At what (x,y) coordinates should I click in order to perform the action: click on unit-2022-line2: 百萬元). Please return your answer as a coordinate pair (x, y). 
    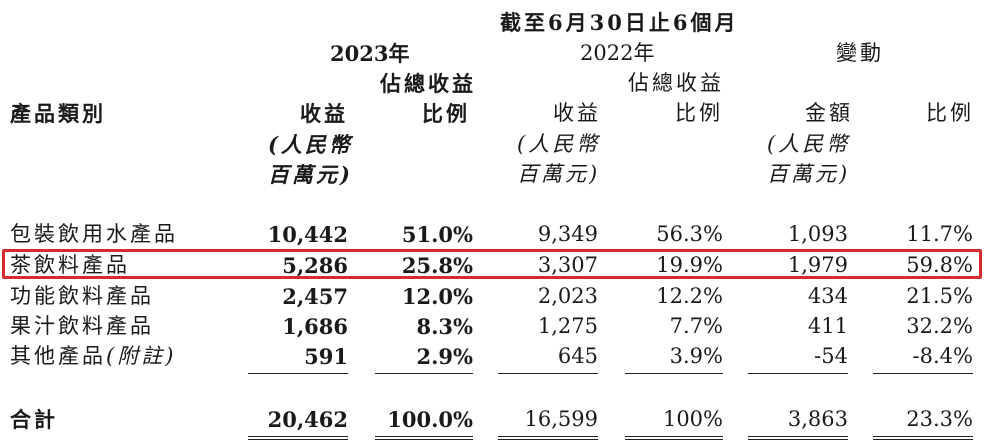
    Looking at the image, I should click on (559, 174).